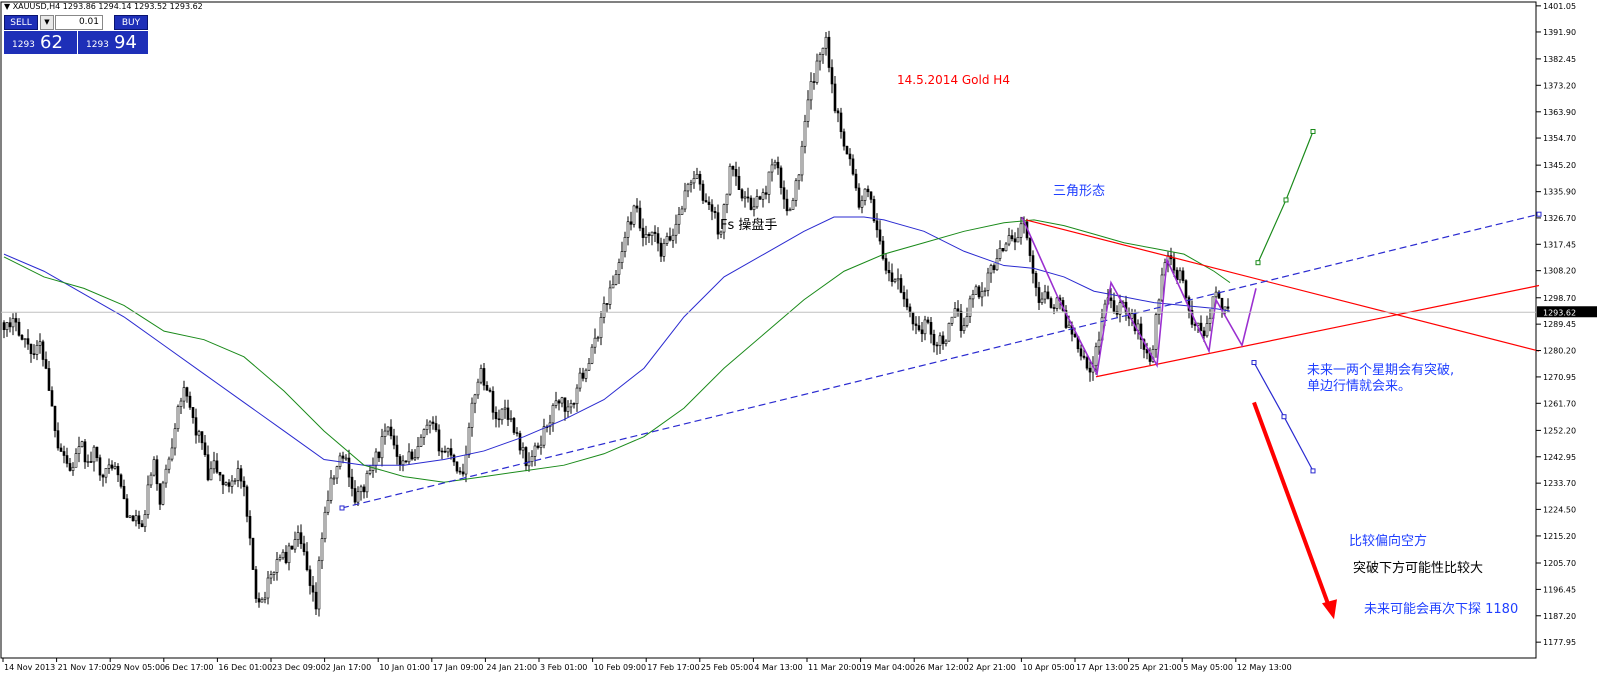 The width and height of the screenshot is (1600, 694). Describe the element at coordinates (458, 667) in the screenshot. I see `time-tick-label: 17 Jan 09:00` at that location.